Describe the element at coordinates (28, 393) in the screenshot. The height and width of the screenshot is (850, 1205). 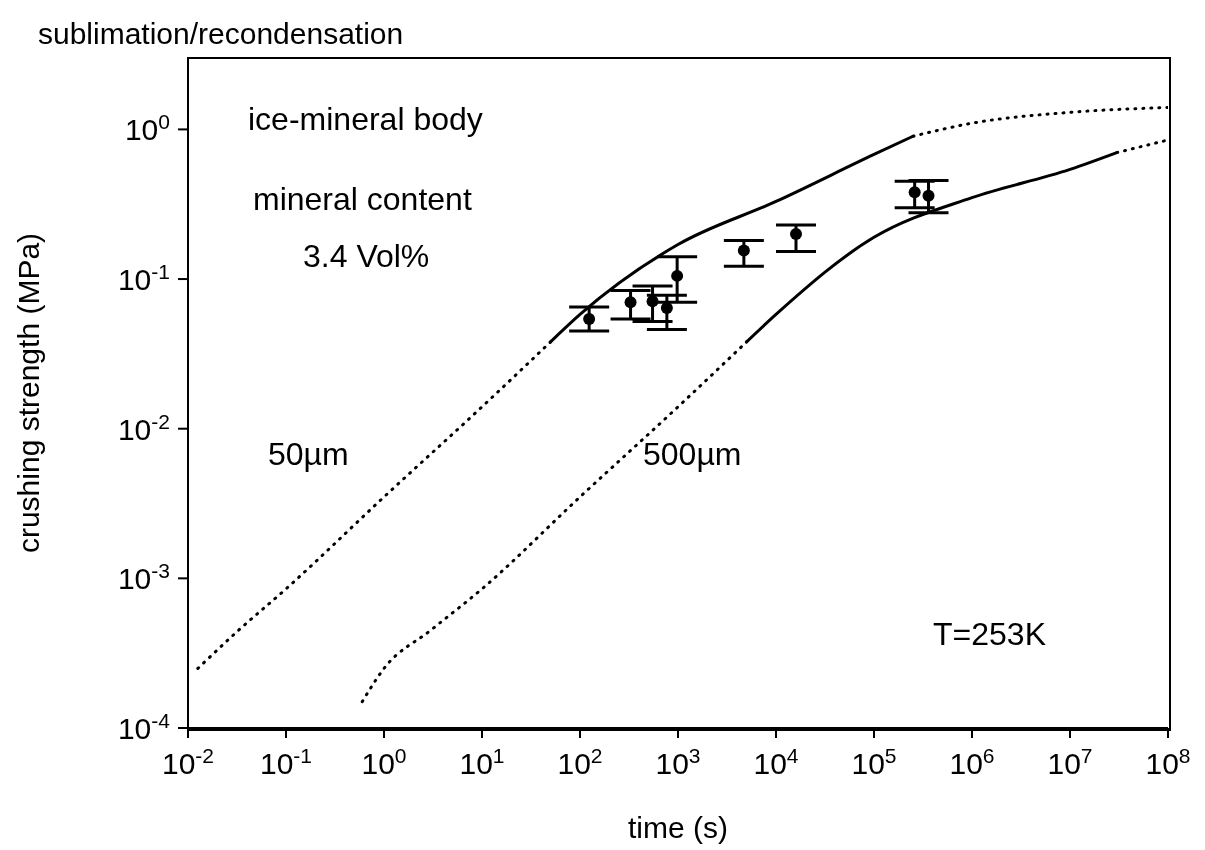
I see `y-axis-title: crushing strength (MPa)` at that location.